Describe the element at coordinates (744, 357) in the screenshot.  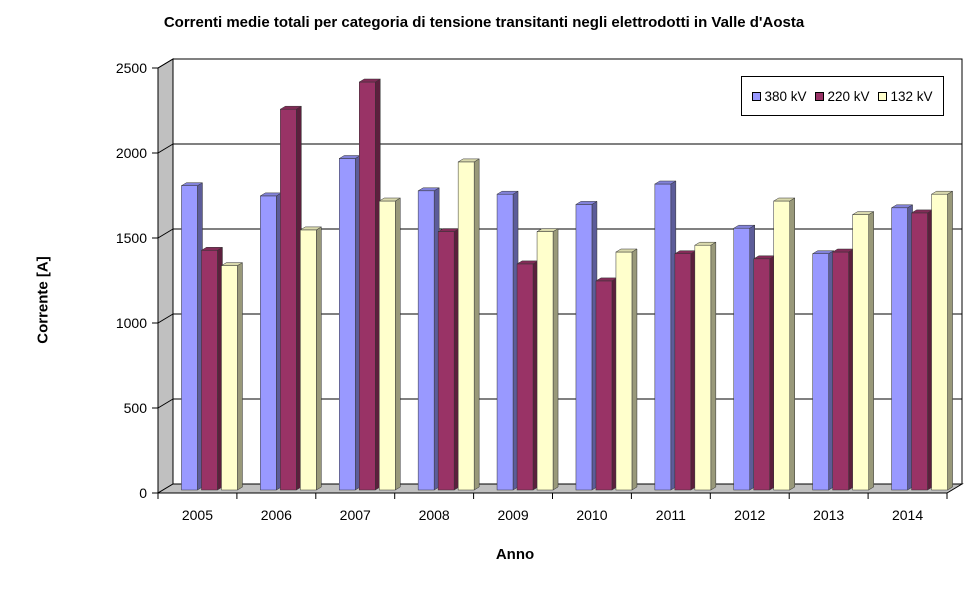
I see `bar-380kv-2012` at that location.